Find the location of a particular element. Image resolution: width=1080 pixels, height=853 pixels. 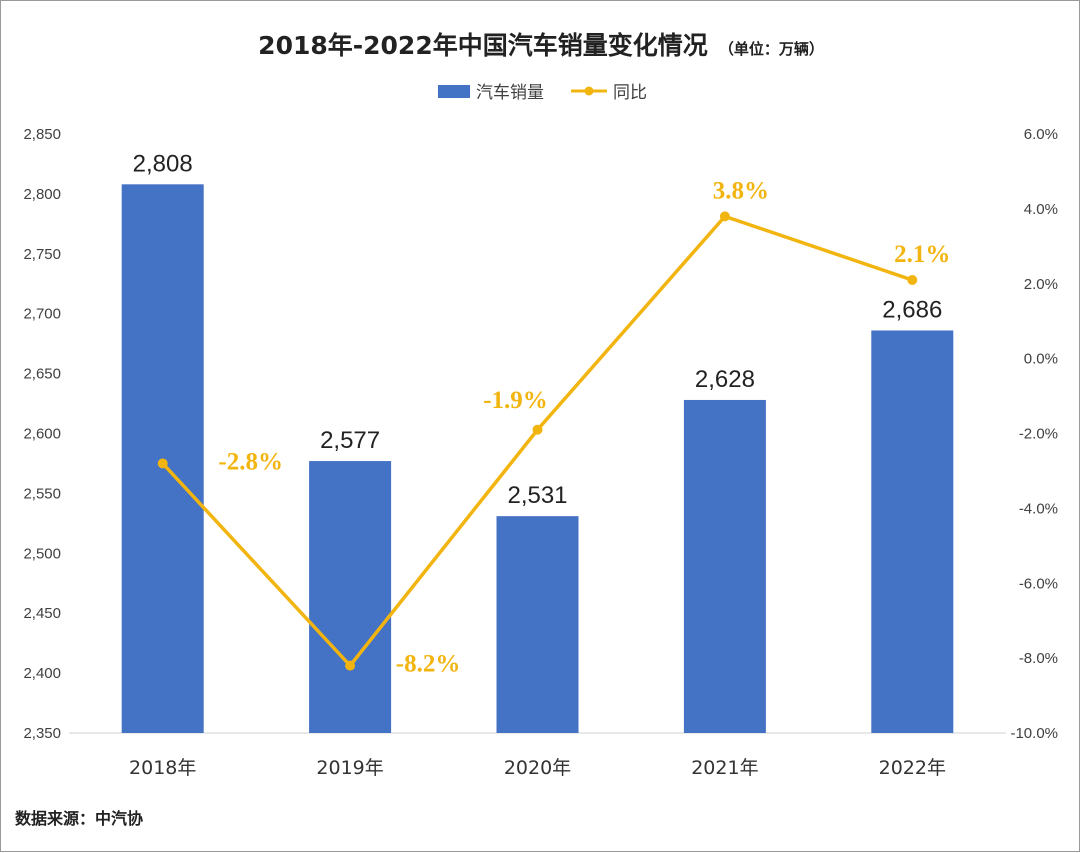

y-left-tick-label: 2,700 is located at coordinates (42, 314).